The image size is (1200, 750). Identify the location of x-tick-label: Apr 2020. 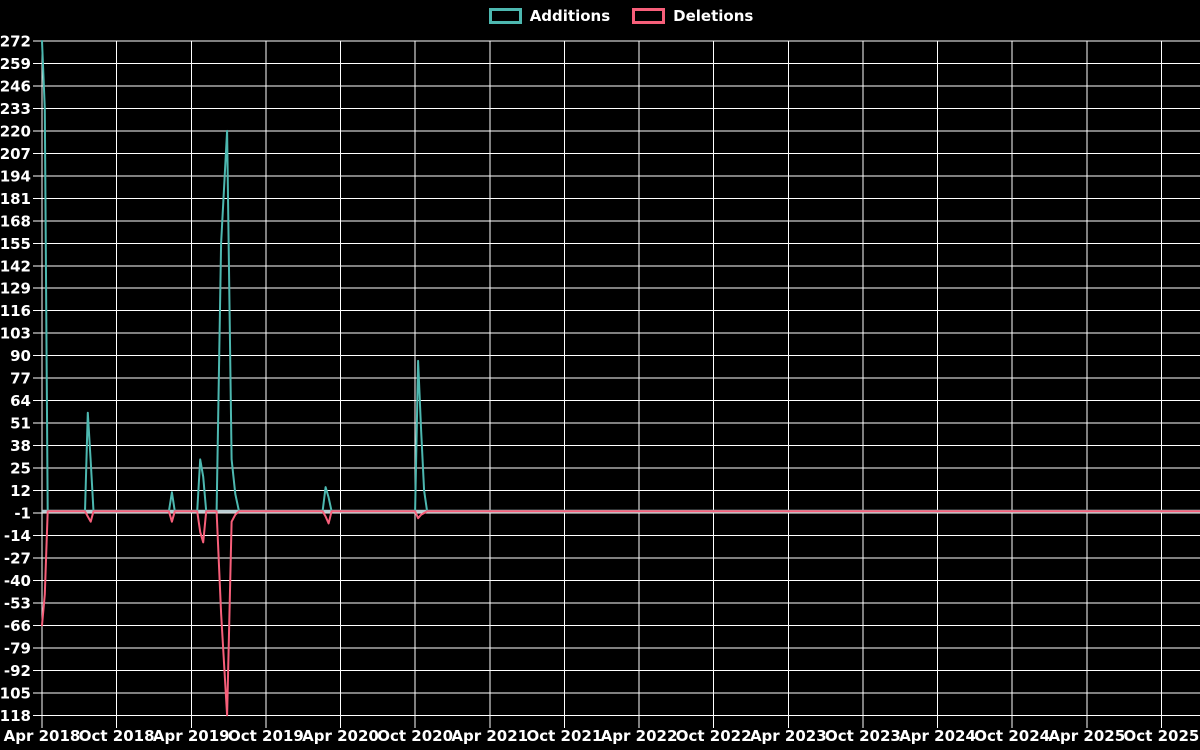
(340, 736).